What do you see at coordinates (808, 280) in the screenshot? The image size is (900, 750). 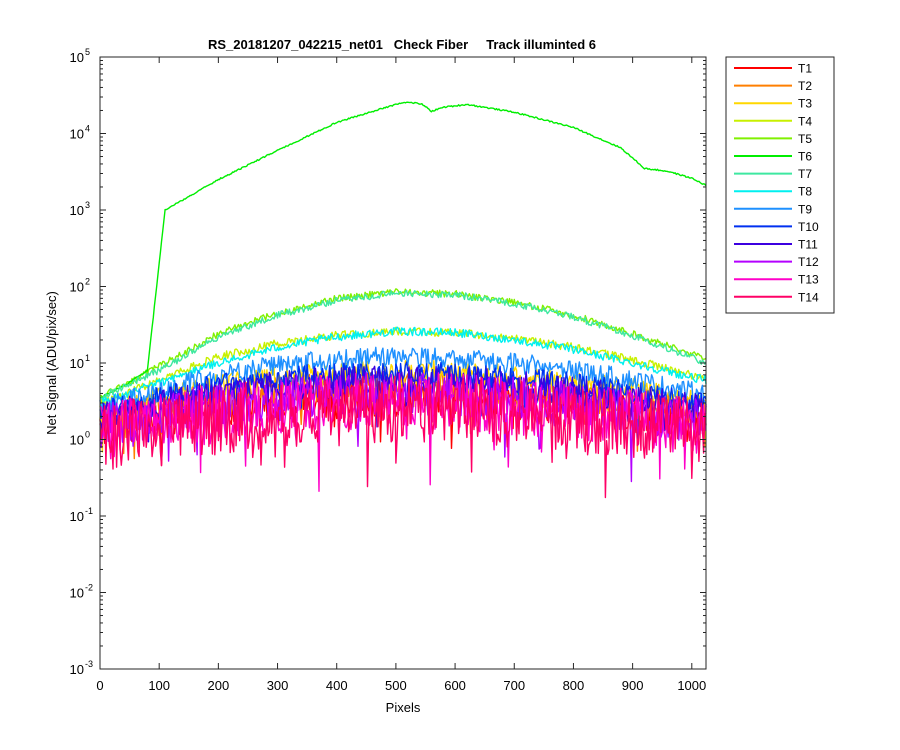 I see `legend-label: T13` at bounding box center [808, 280].